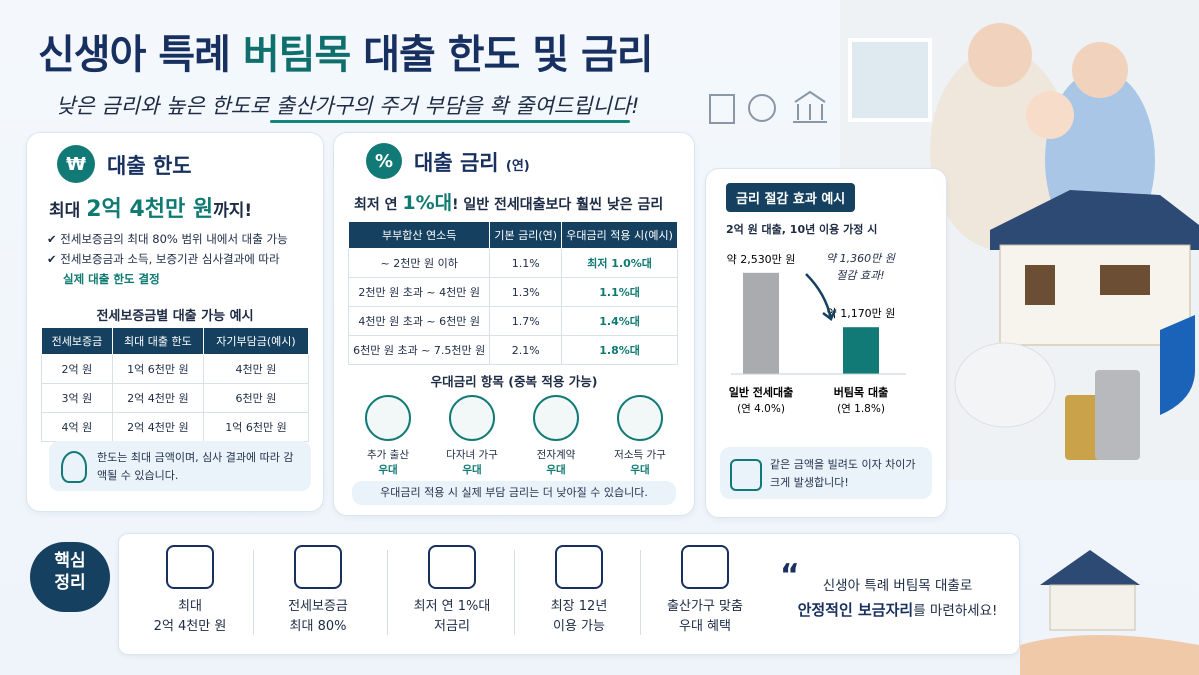 The width and height of the screenshot is (1199, 675). I want to click on table-cell: 4천만 원 초과 ~ 6천만 원, so click(419, 321).